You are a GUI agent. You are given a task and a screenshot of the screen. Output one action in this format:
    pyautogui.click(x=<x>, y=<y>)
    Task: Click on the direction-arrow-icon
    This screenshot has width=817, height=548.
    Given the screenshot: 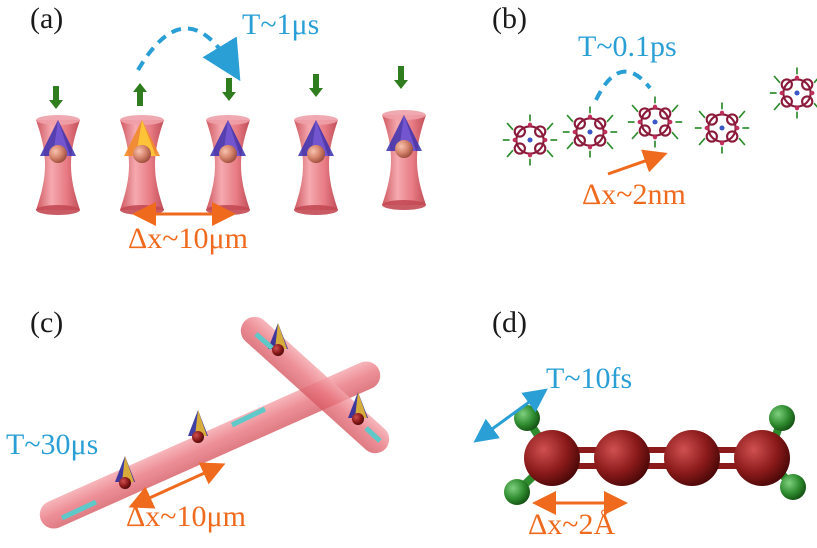 What is the action you would take?
    pyautogui.click(x=221, y=426)
    